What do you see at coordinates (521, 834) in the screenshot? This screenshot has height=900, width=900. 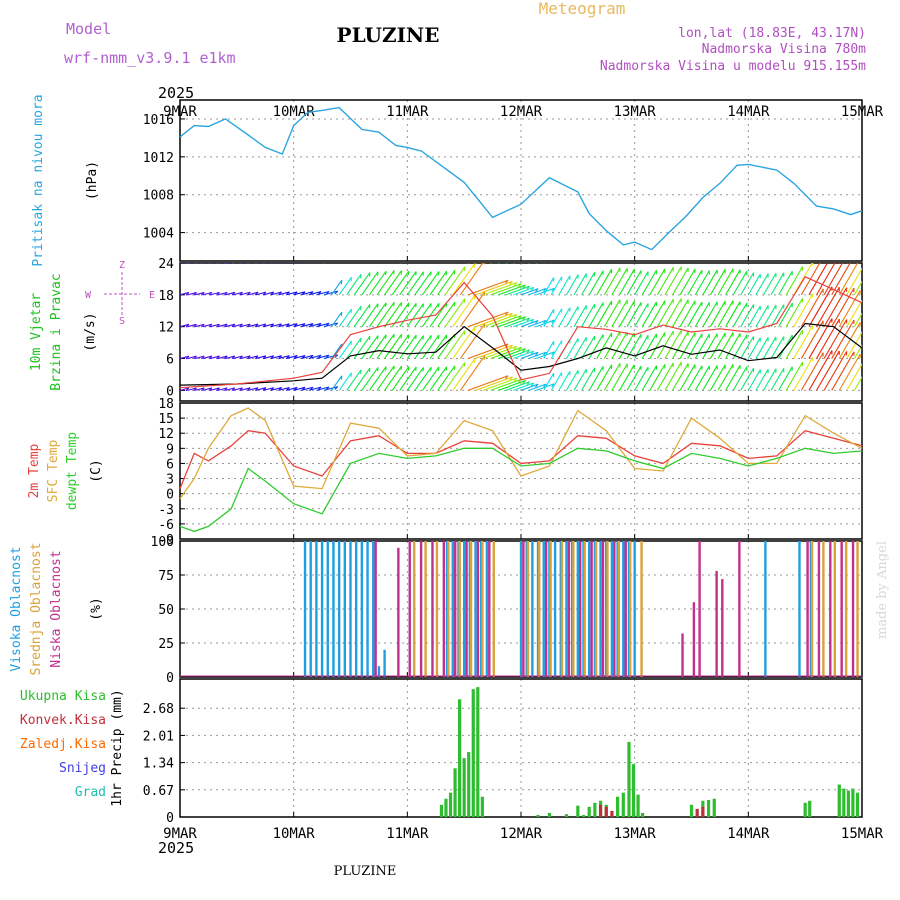 I see `x-tick-label-bottom: 12MAR` at bounding box center [521, 834].